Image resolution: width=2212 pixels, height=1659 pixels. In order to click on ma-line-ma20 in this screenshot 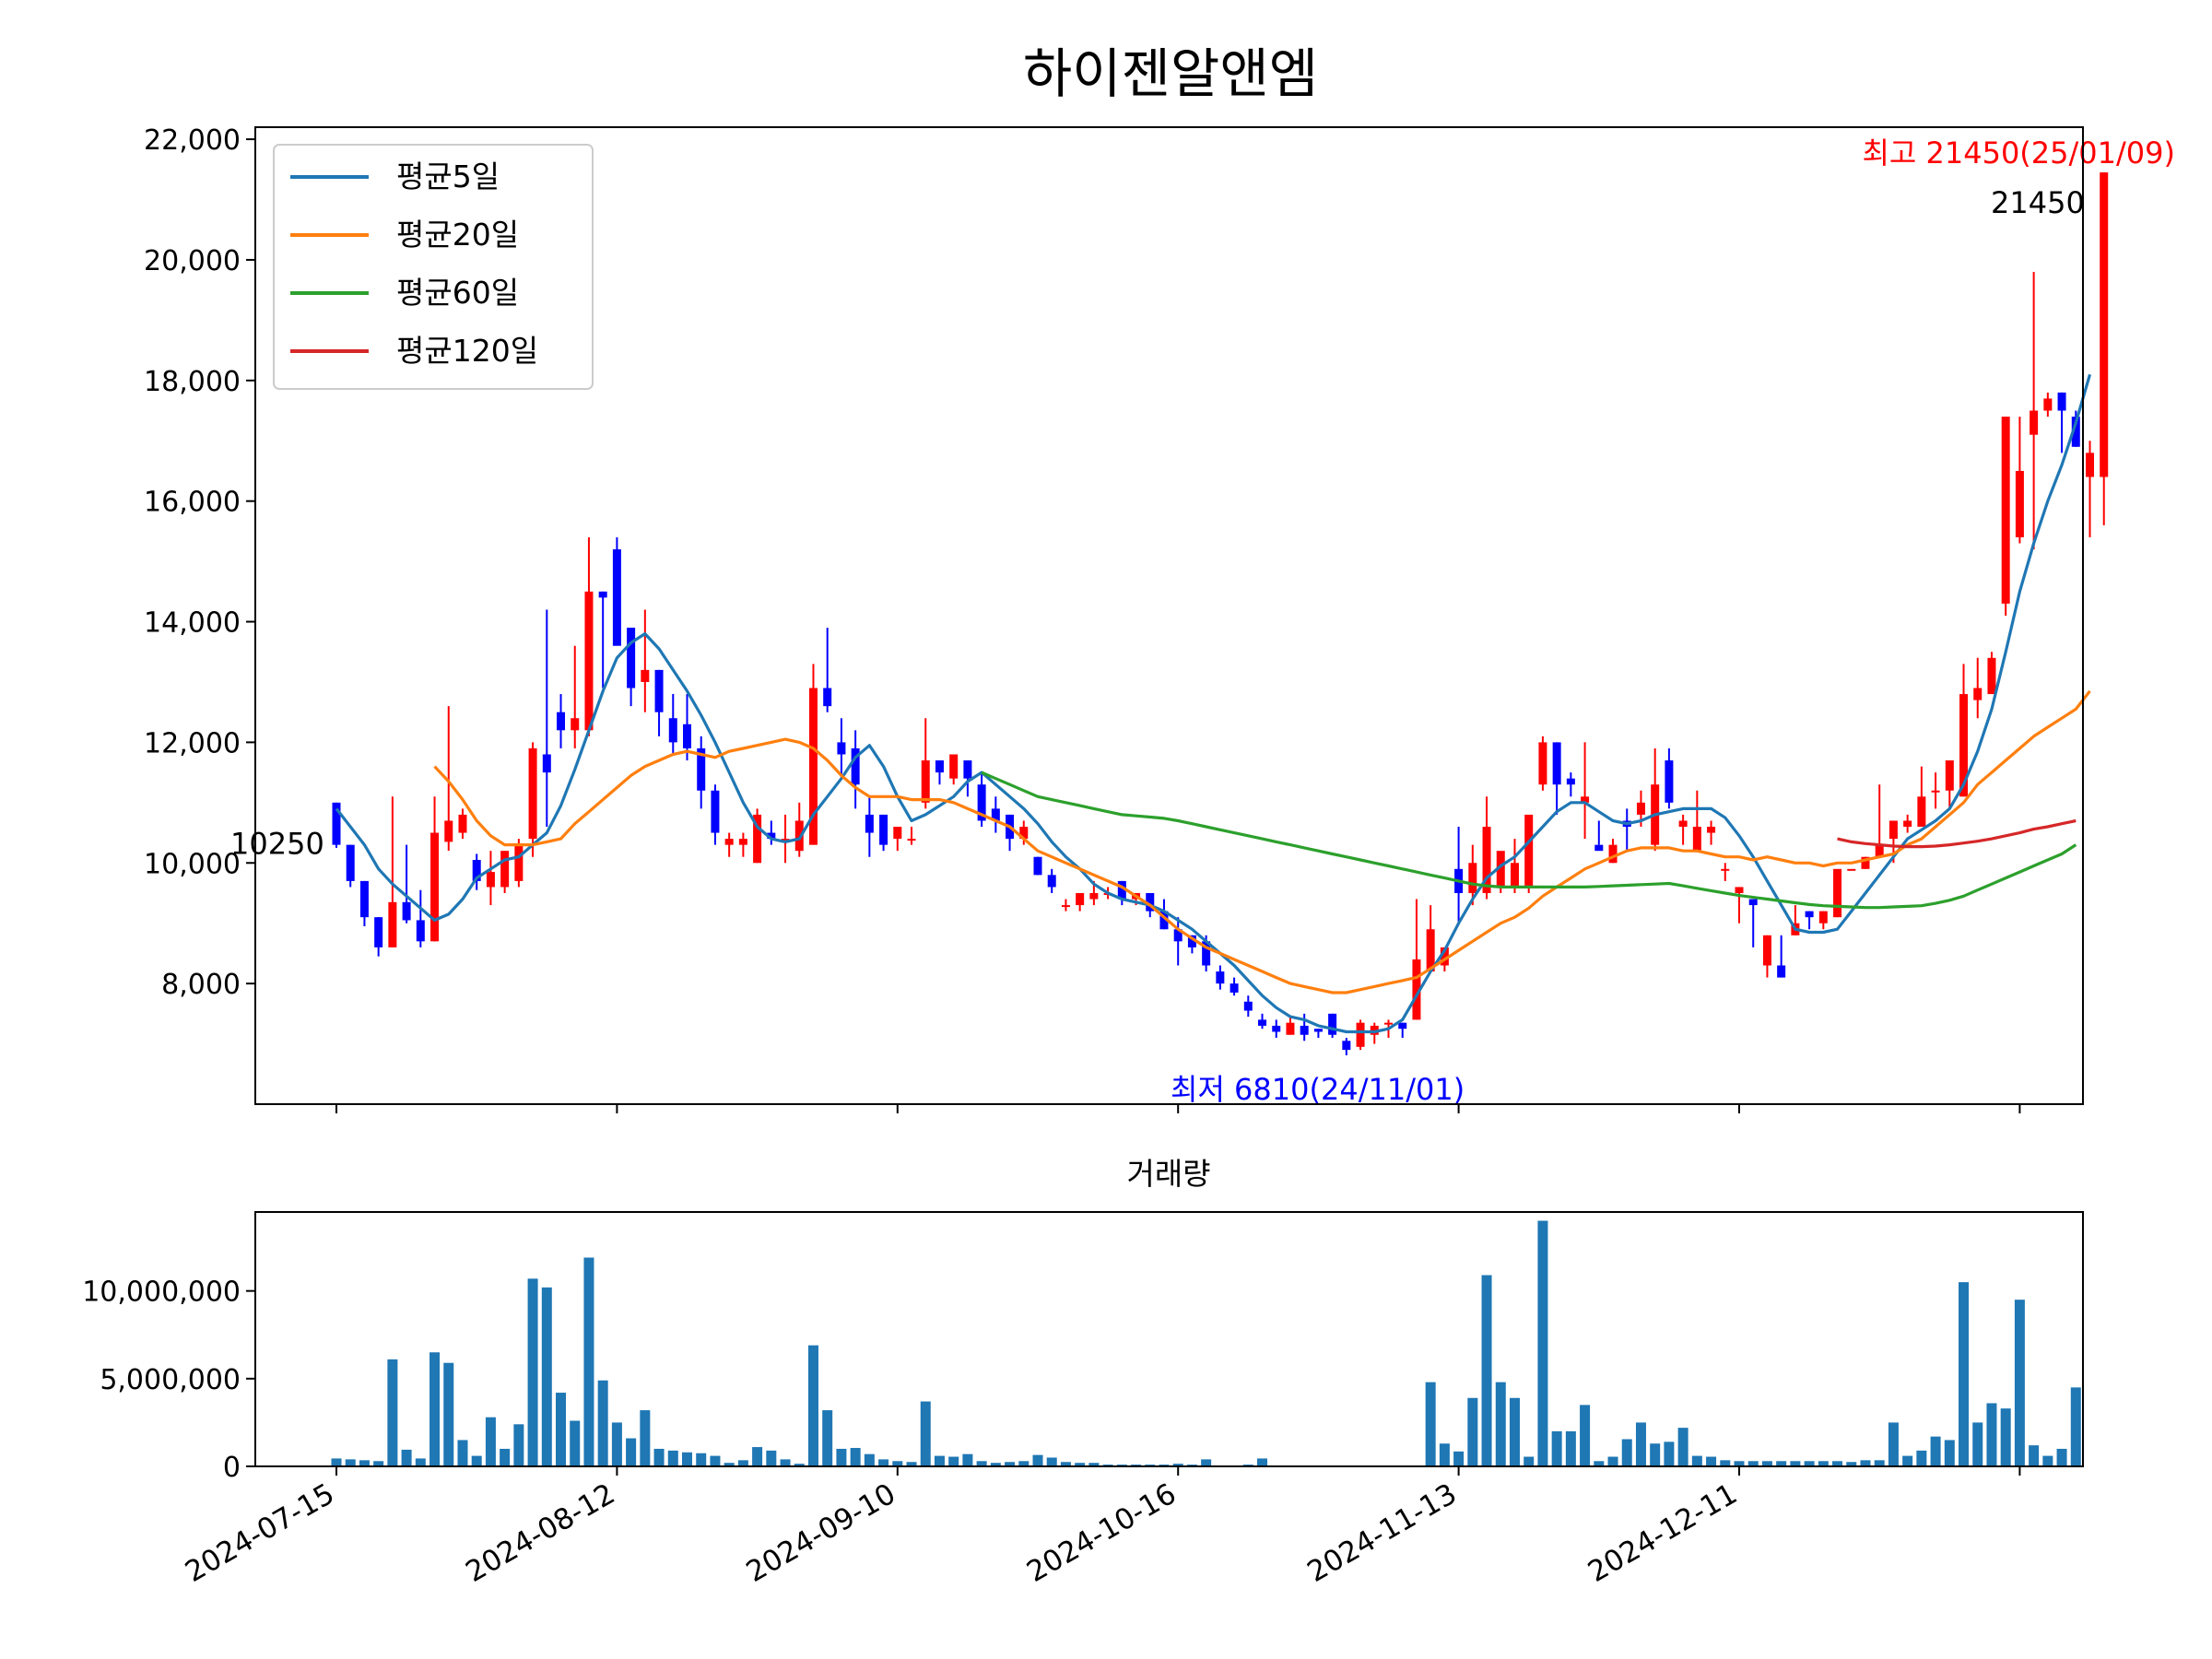, I will do `click(1262, 841)`.